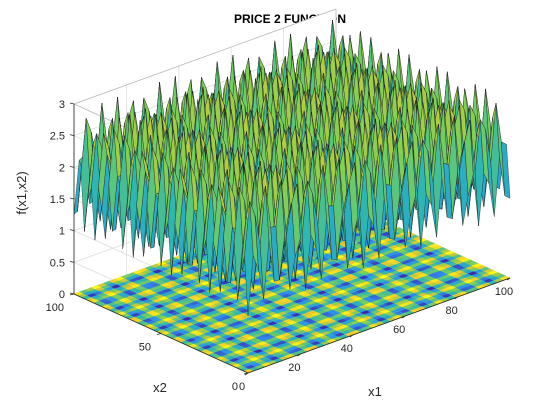  What do you see at coordinates (57, 200) in the screenshot?
I see `z-tick-label: 1.5` at bounding box center [57, 200].